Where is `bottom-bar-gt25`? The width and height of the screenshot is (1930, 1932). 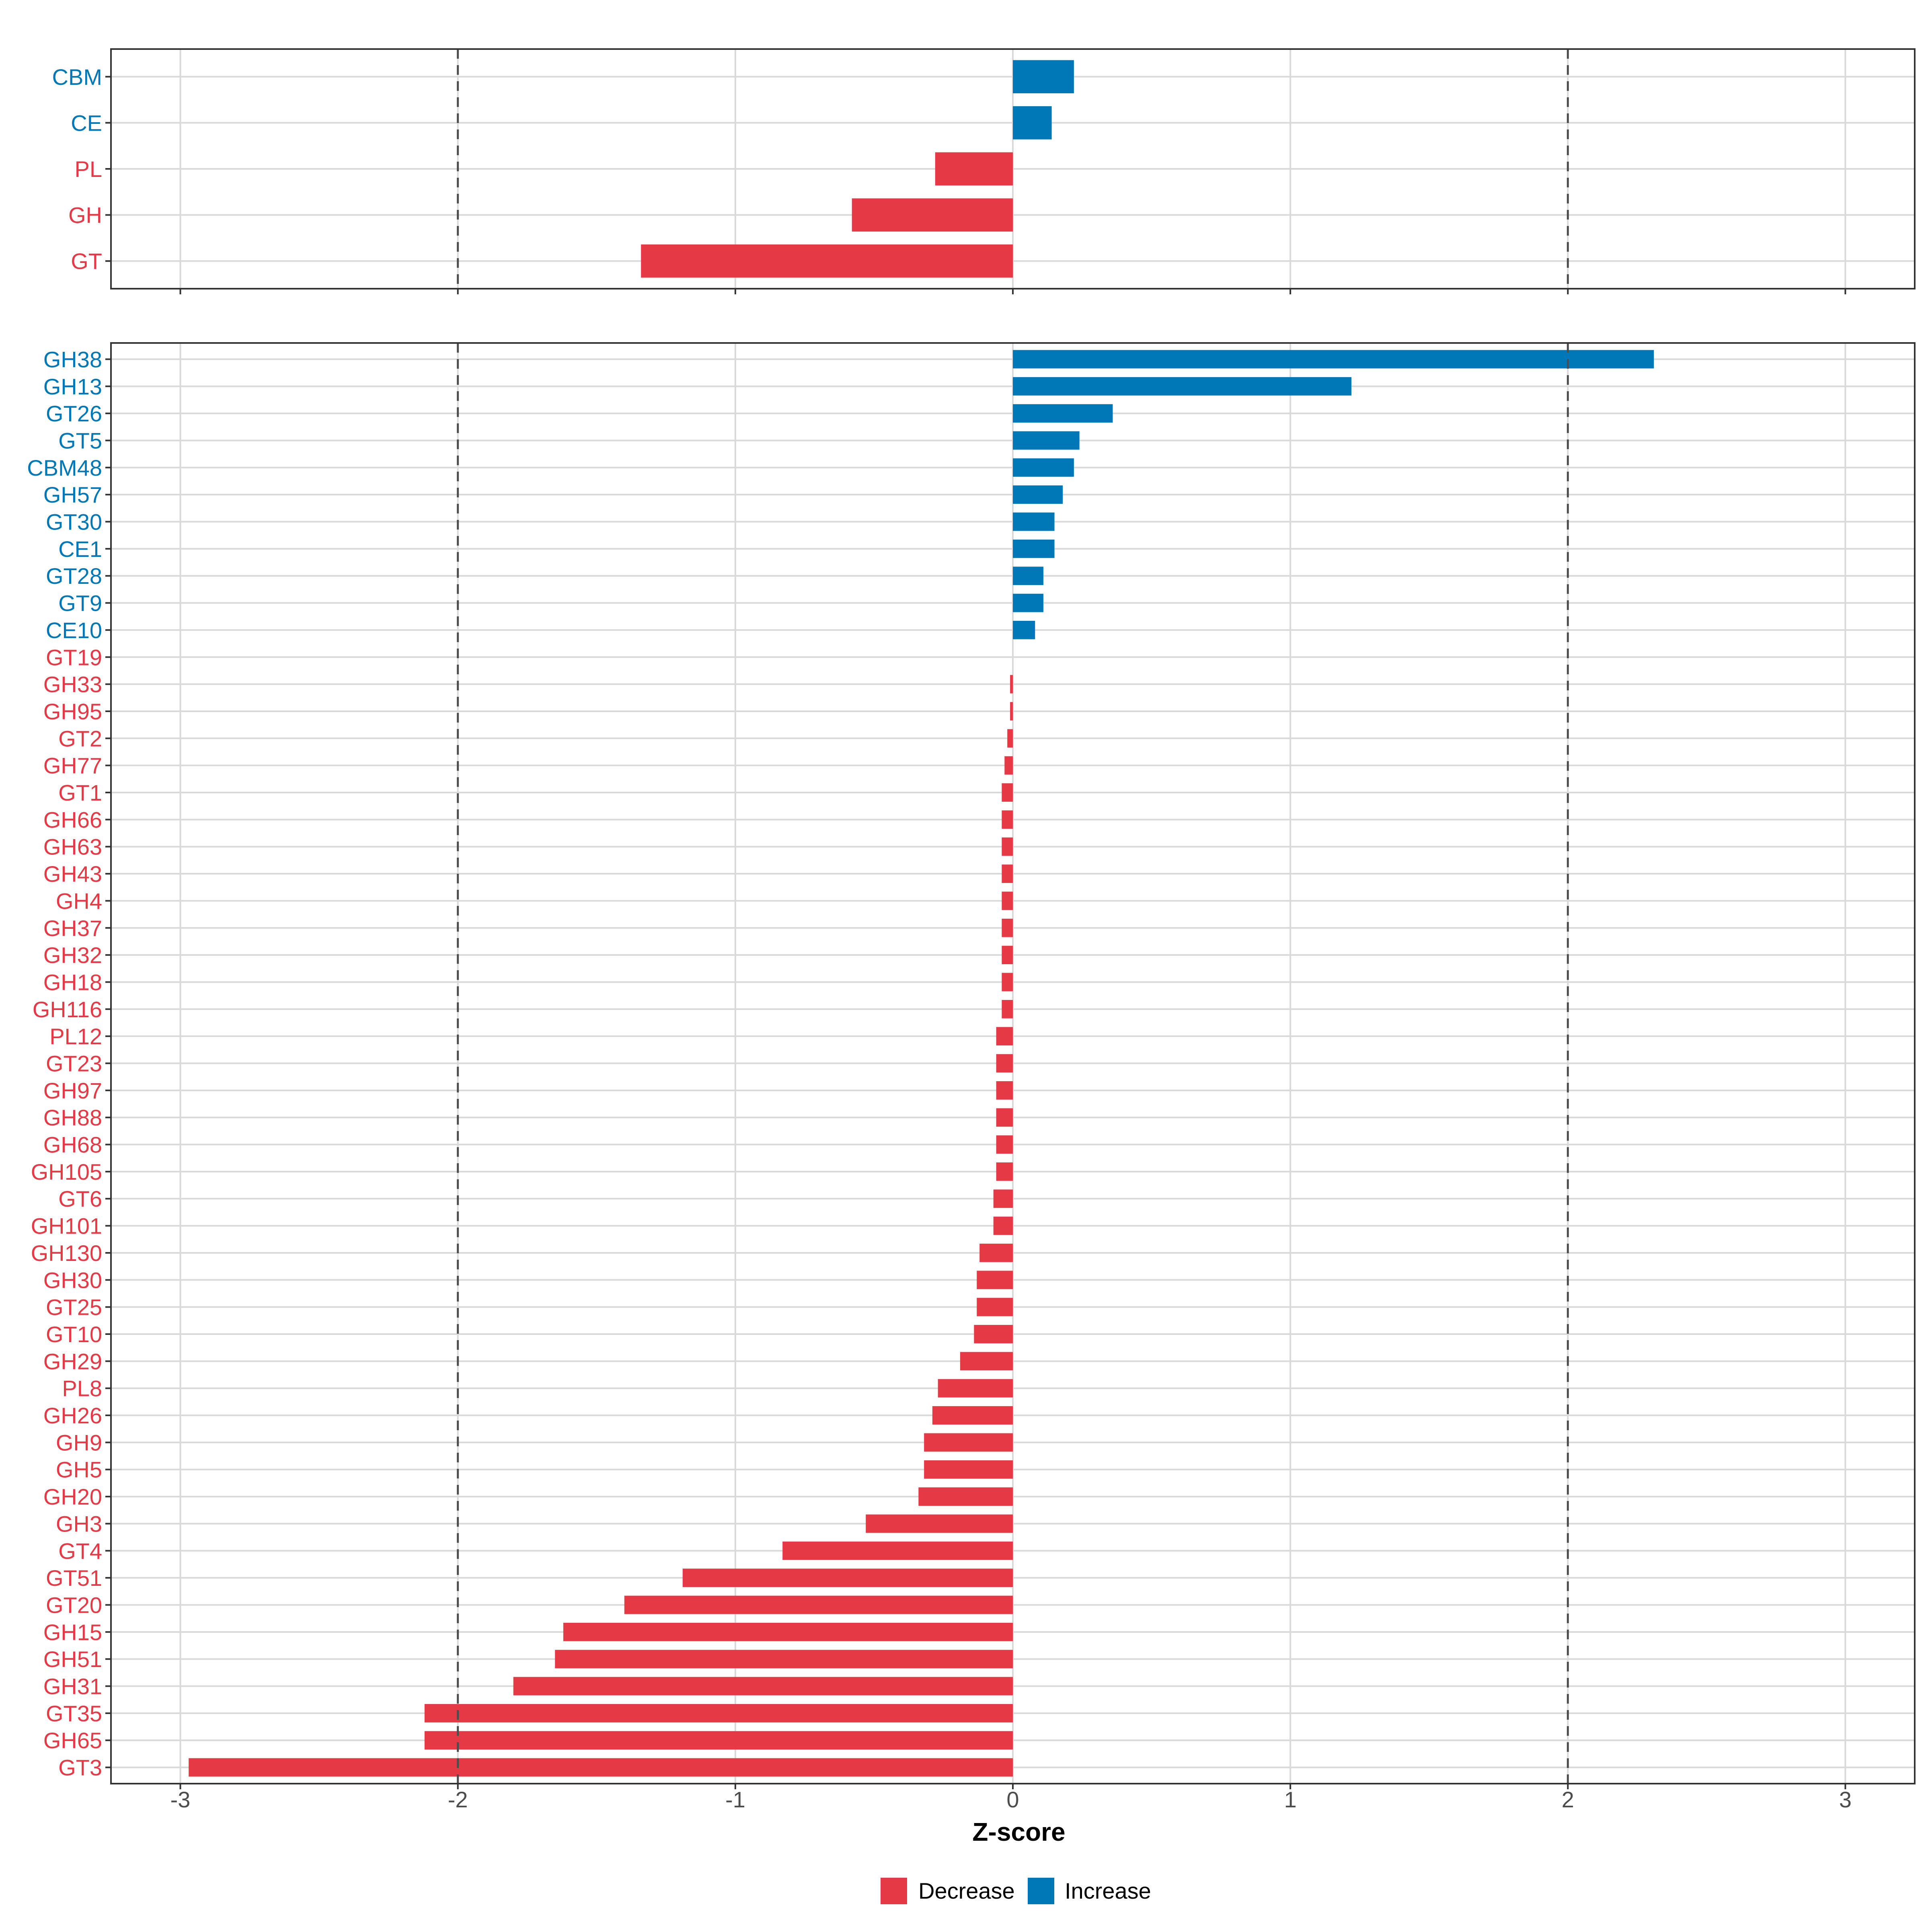
bottom-bar-gt25 is located at coordinates (995, 1307).